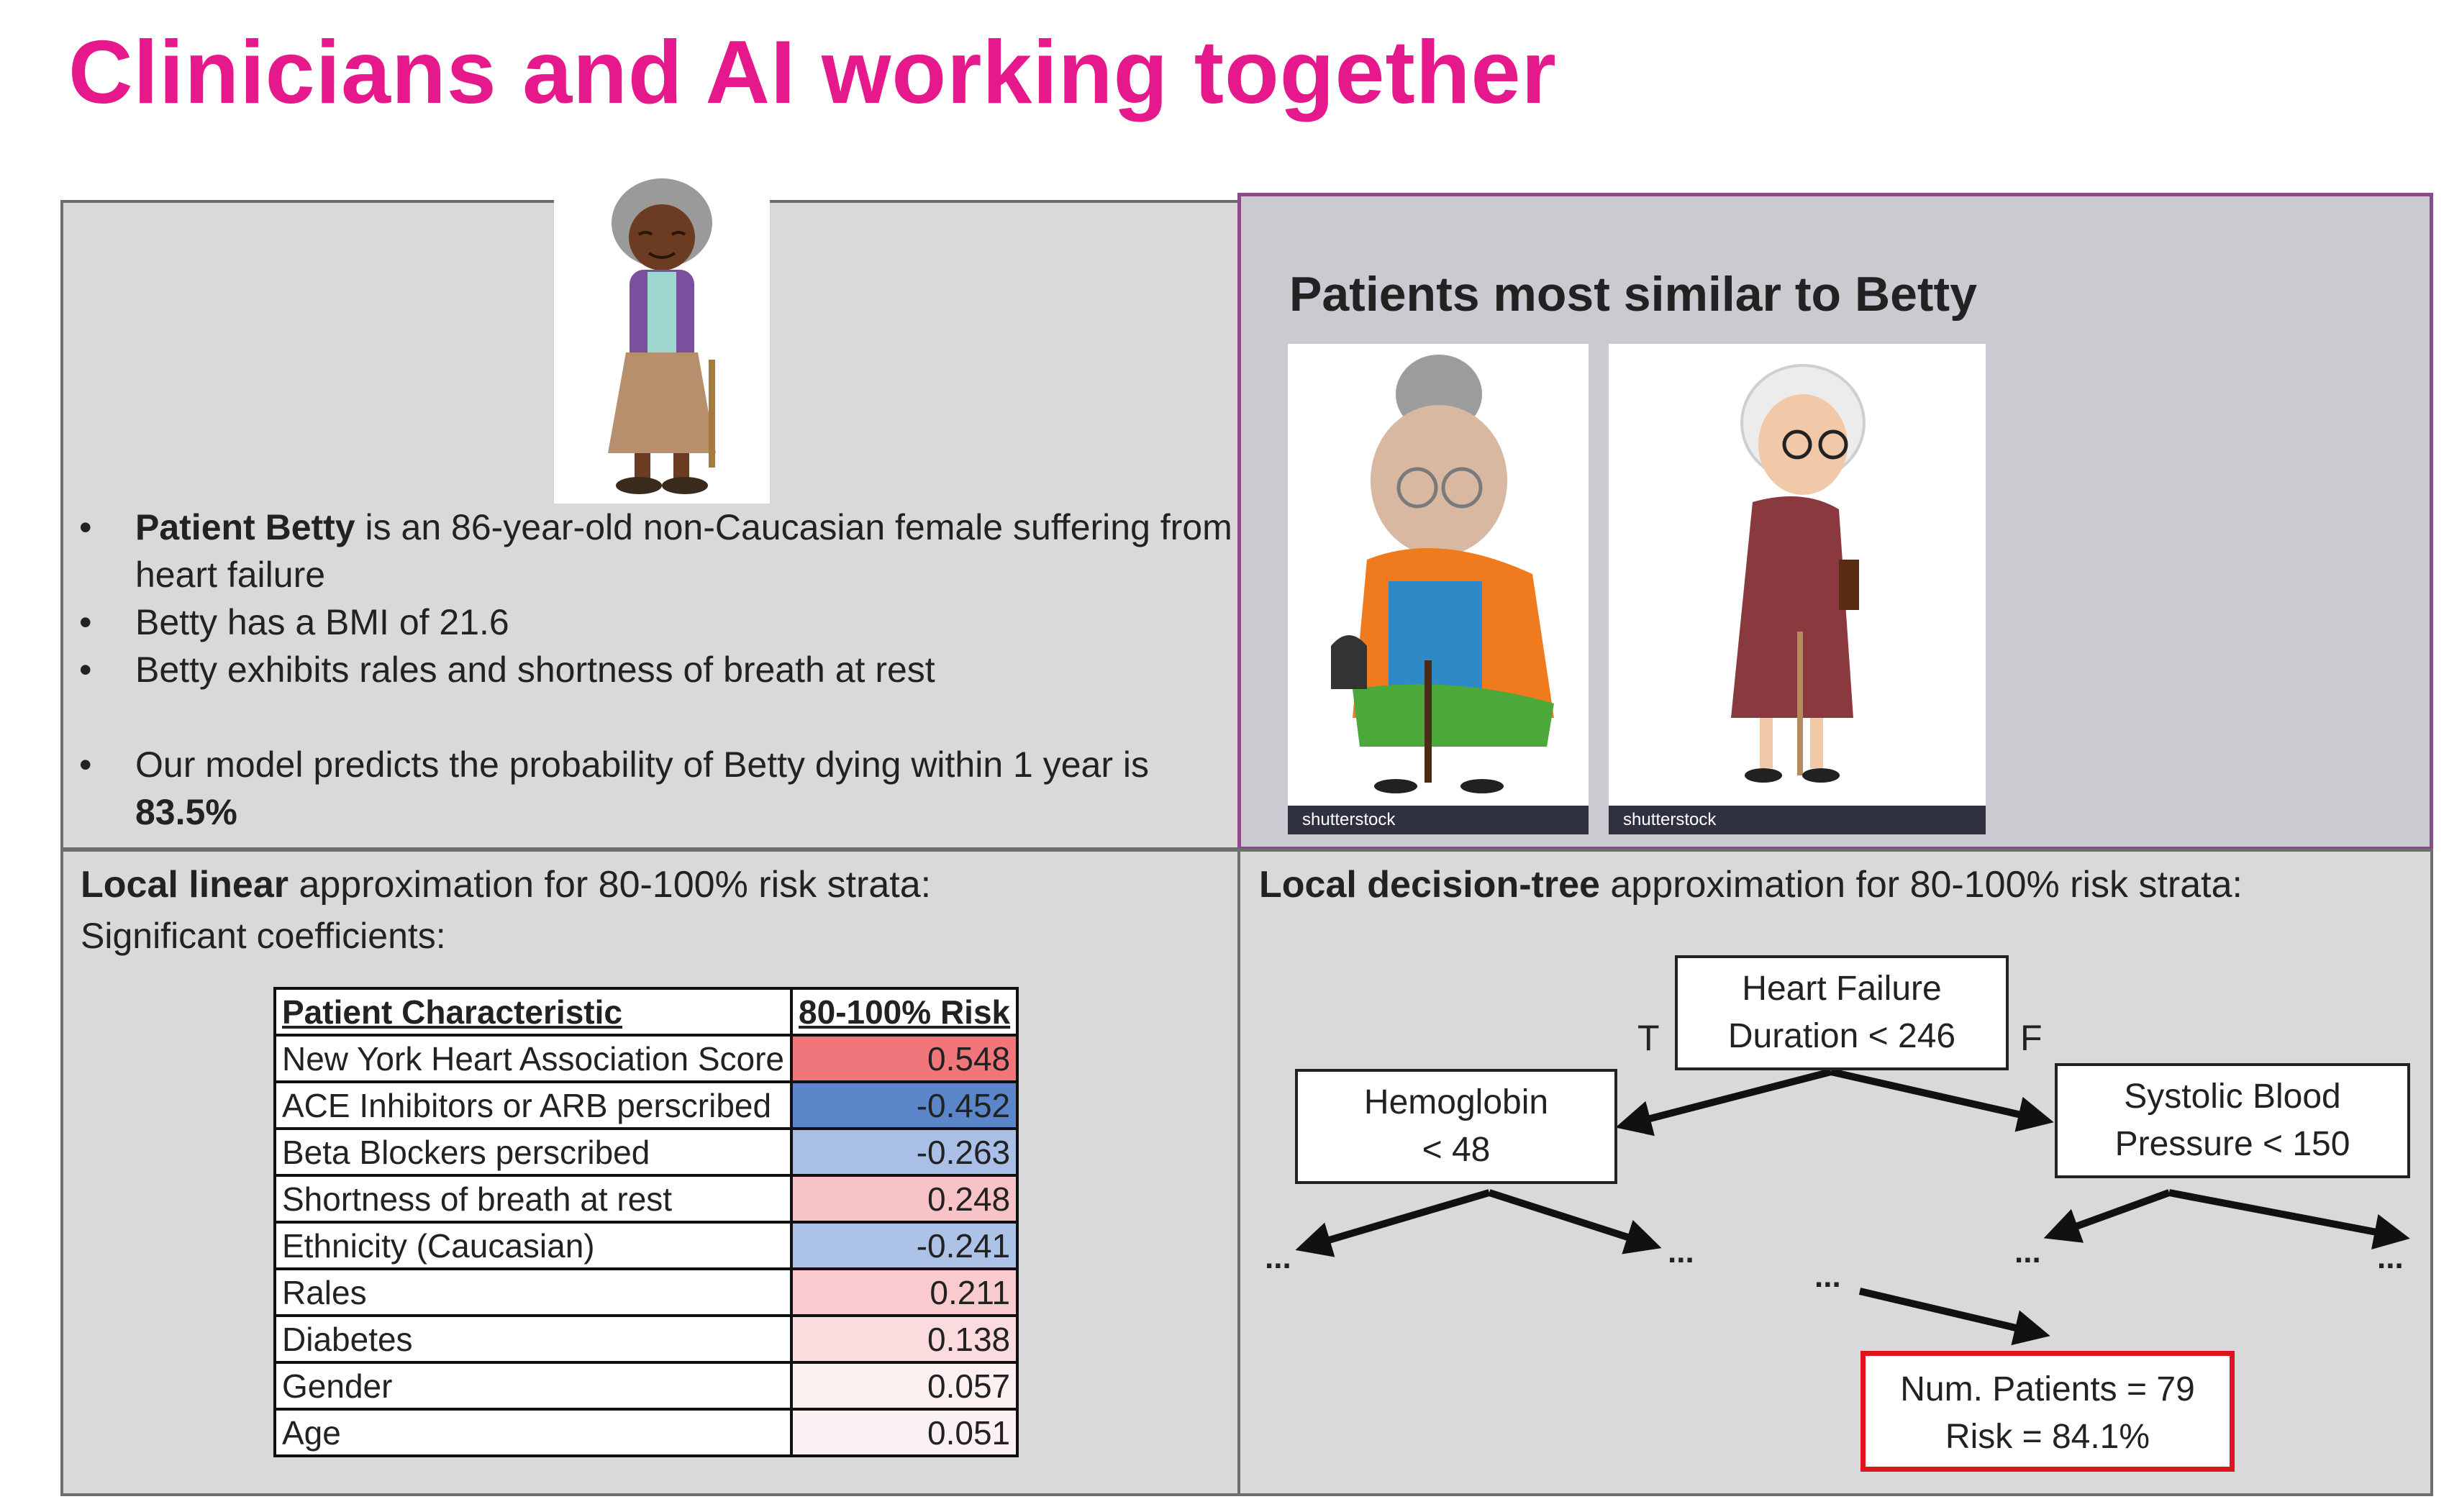 This screenshot has width=2449, height=1512. Describe the element at coordinates (904, 1059) in the screenshot. I see `risk-value-cell: 0.548` at that location.